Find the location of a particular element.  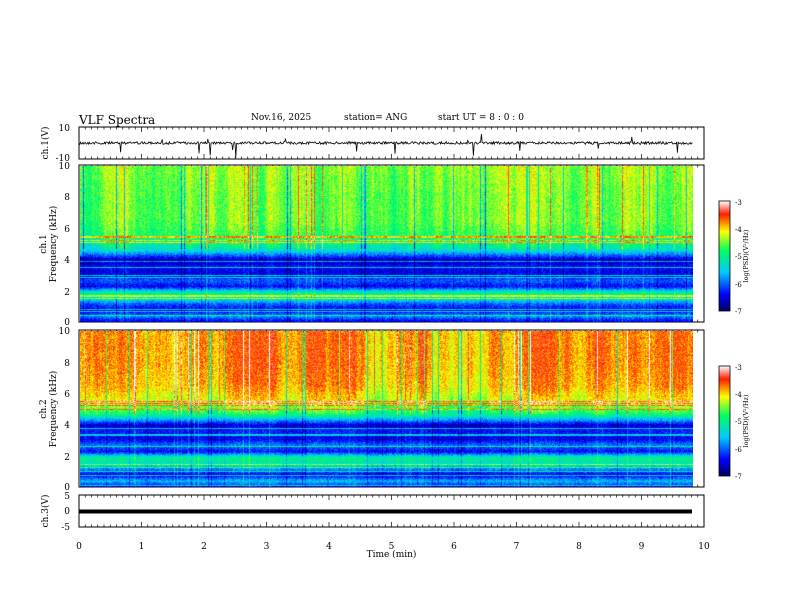

ch2-ylabel-channel: ch.2 is located at coordinates (44, 408).